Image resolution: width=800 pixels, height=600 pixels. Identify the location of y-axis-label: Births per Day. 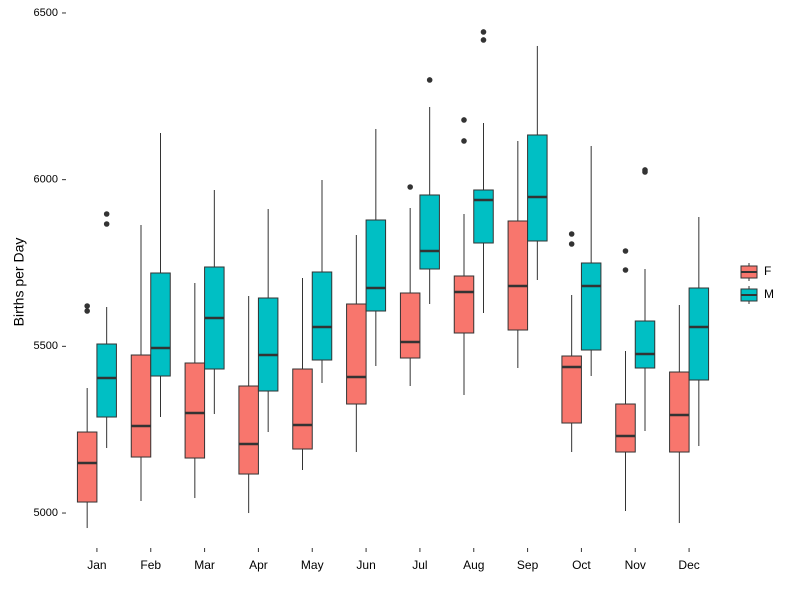
(19, 282).